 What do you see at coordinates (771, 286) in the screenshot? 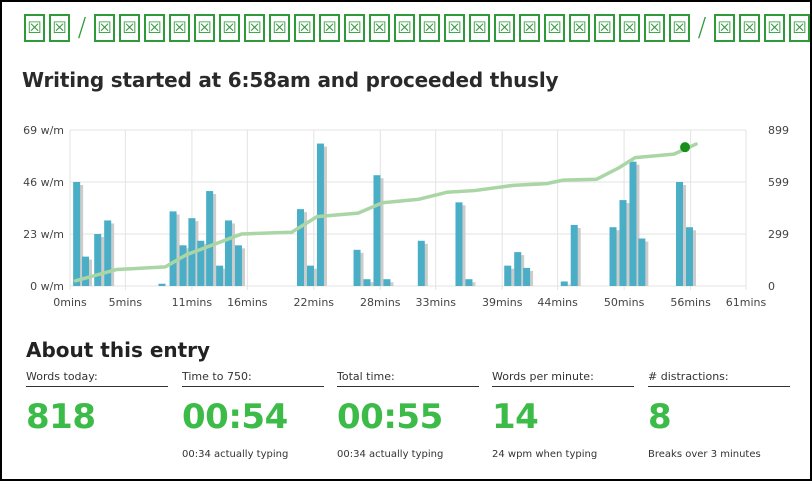
I see `y-right-tick-label: 0` at bounding box center [771, 286].